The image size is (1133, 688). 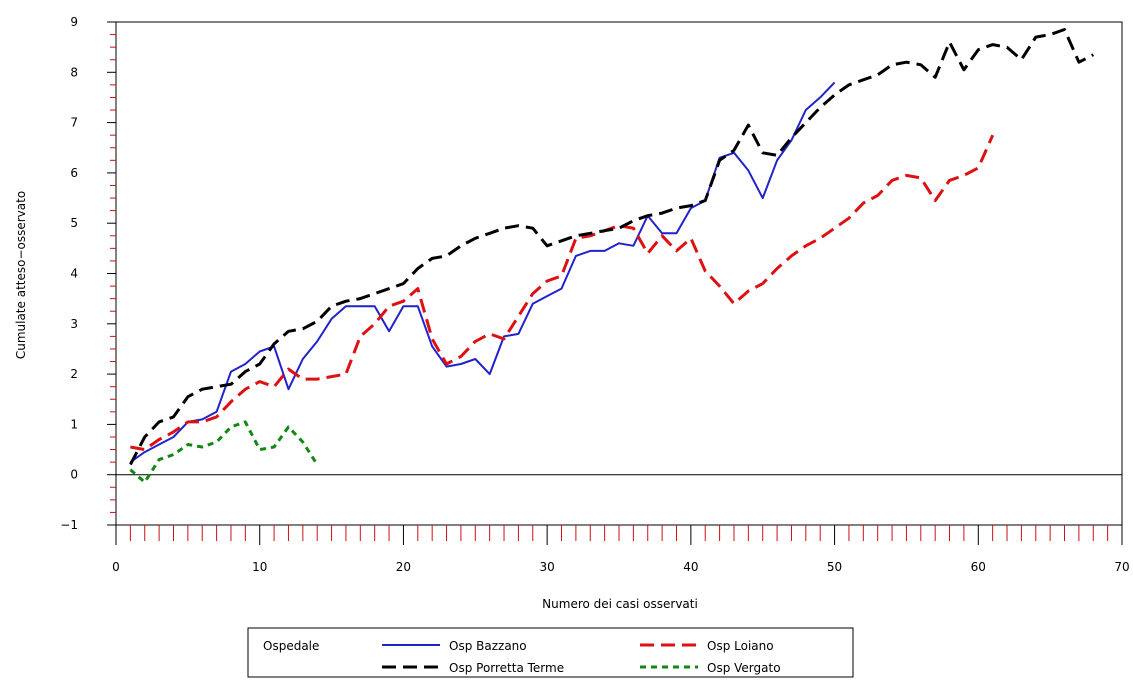 What do you see at coordinates (291, 646) in the screenshot?
I see `legend-title: Ospedale` at bounding box center [291, 646].